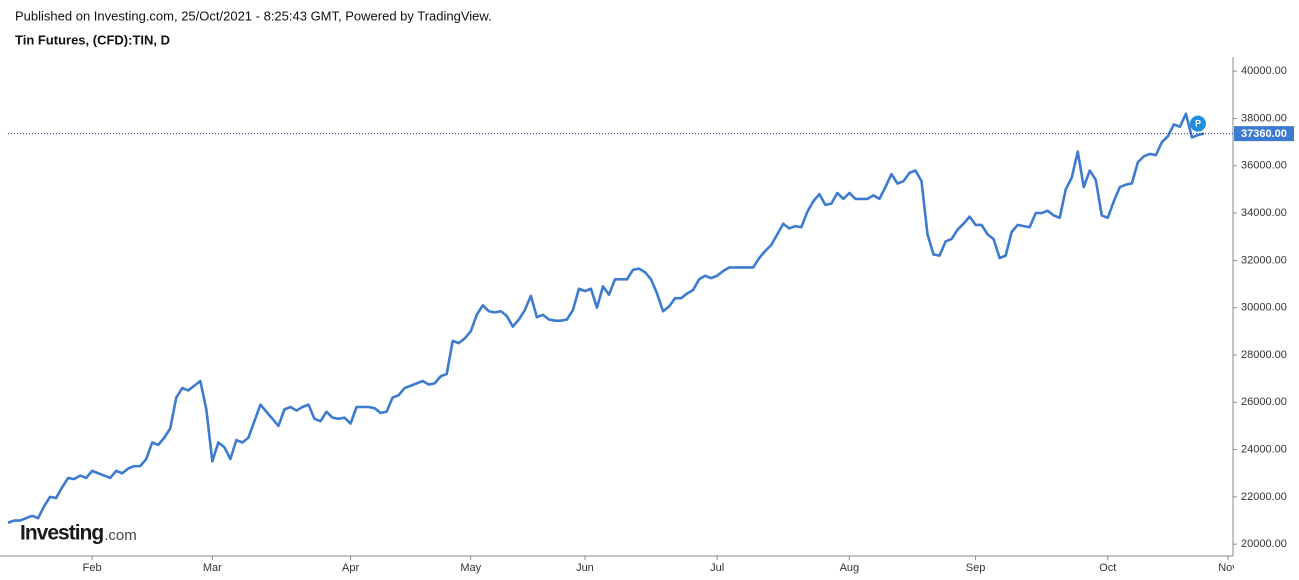 This screenshot has width=1299, height=580. Describe the element at coordinates (1264, 166) in the screenshot. I see `y-tick-label: 36000.00` at that location.